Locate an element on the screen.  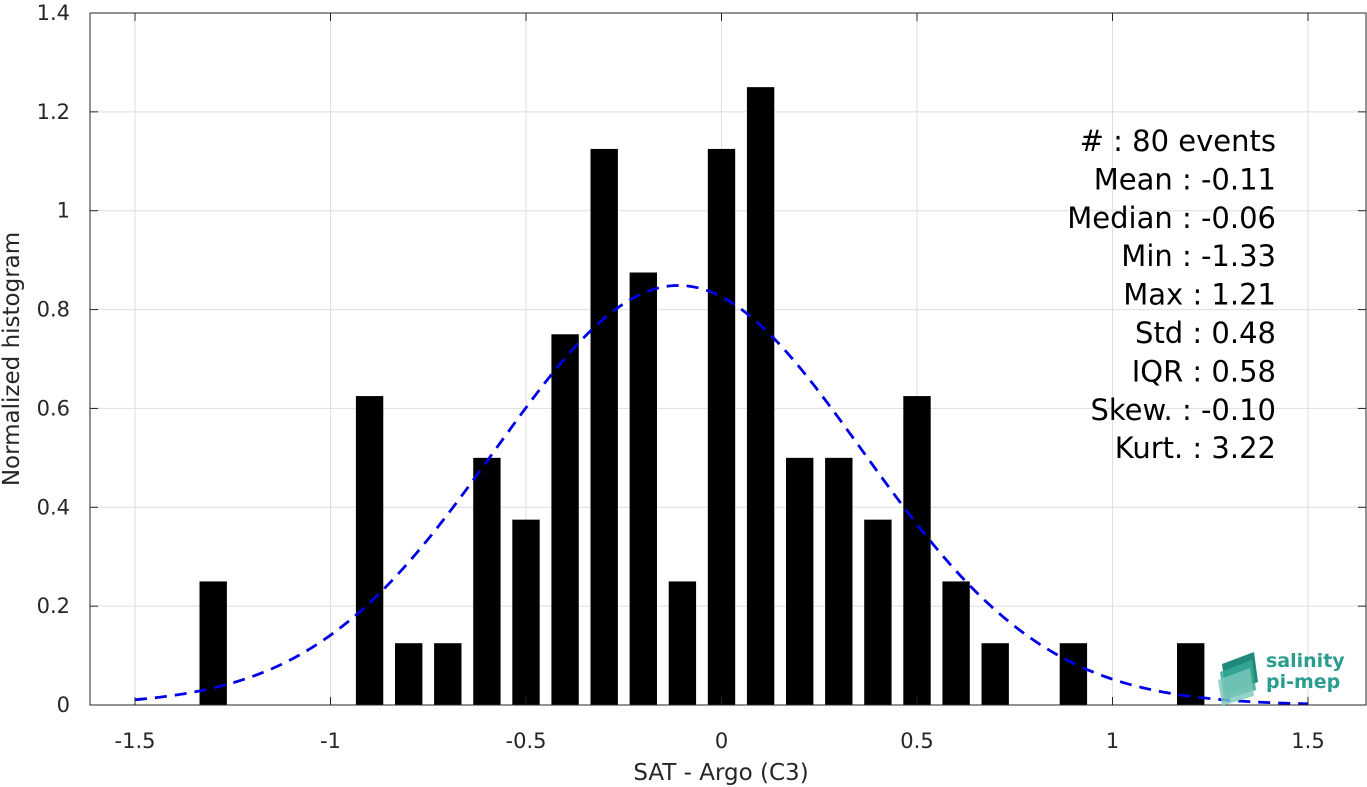
y-tick-label-3: 0.6 is located at coordinates (53, 408).